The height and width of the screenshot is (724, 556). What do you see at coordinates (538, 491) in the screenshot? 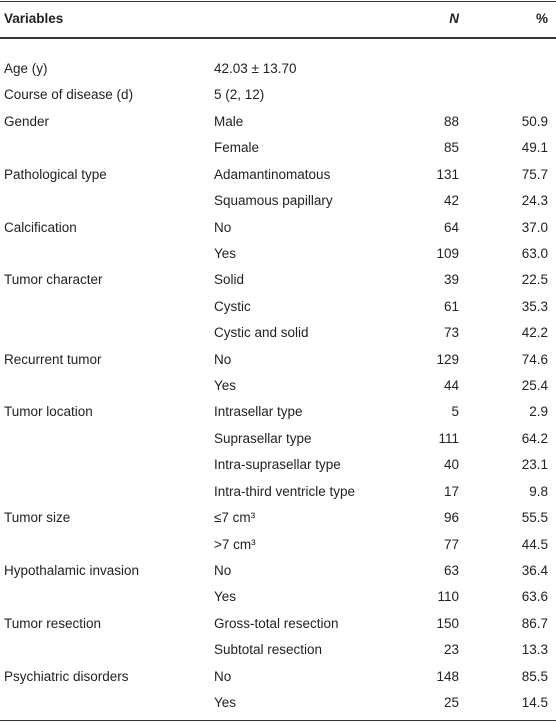
I see `percent-cell: 9.8` at bounding box center [538, 491].